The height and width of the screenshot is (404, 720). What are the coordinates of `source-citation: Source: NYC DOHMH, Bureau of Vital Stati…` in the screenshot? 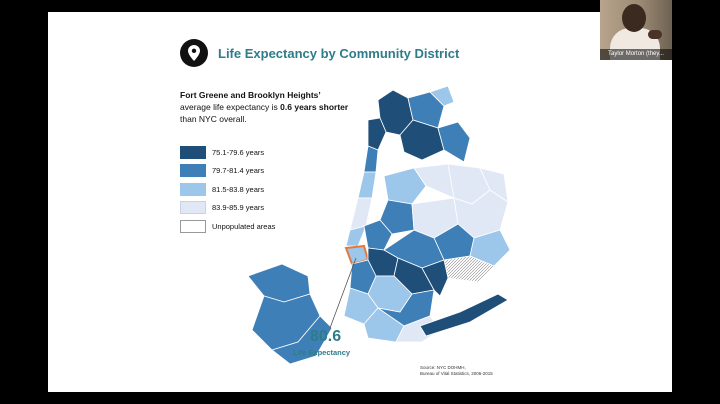 It's located at (475, 370).